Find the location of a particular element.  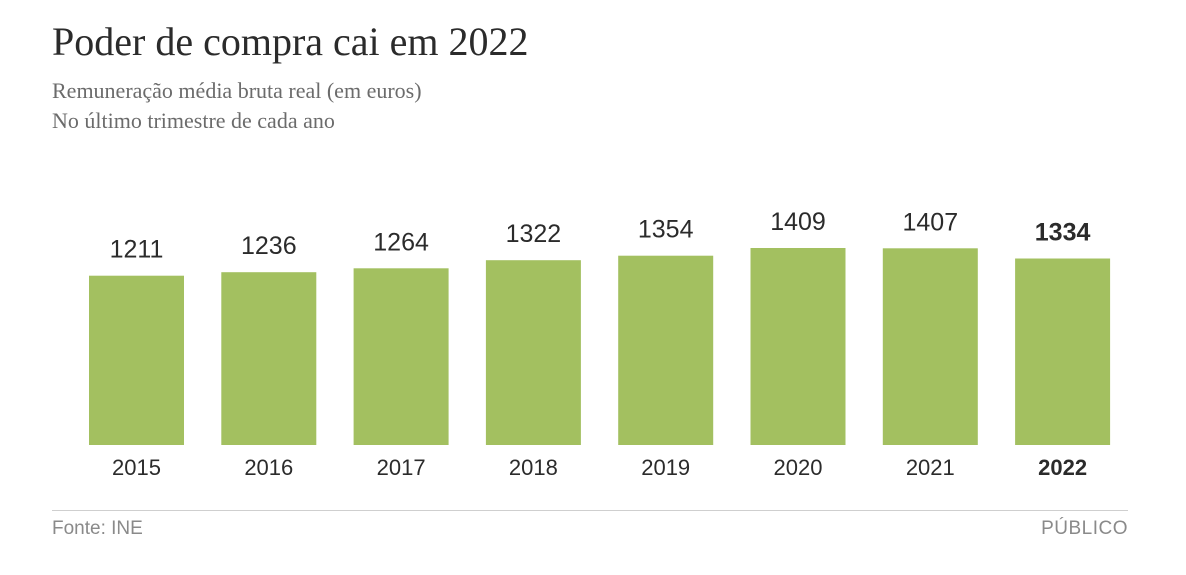

chart-title: Poder de compra cai em 2022 is located at coordinates (290, 41).